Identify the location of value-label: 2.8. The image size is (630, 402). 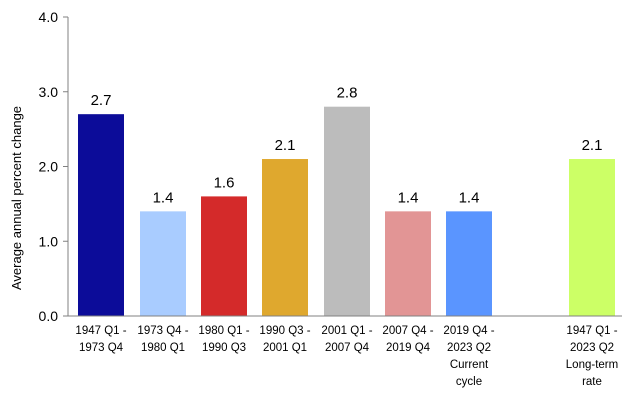
(347, 93).